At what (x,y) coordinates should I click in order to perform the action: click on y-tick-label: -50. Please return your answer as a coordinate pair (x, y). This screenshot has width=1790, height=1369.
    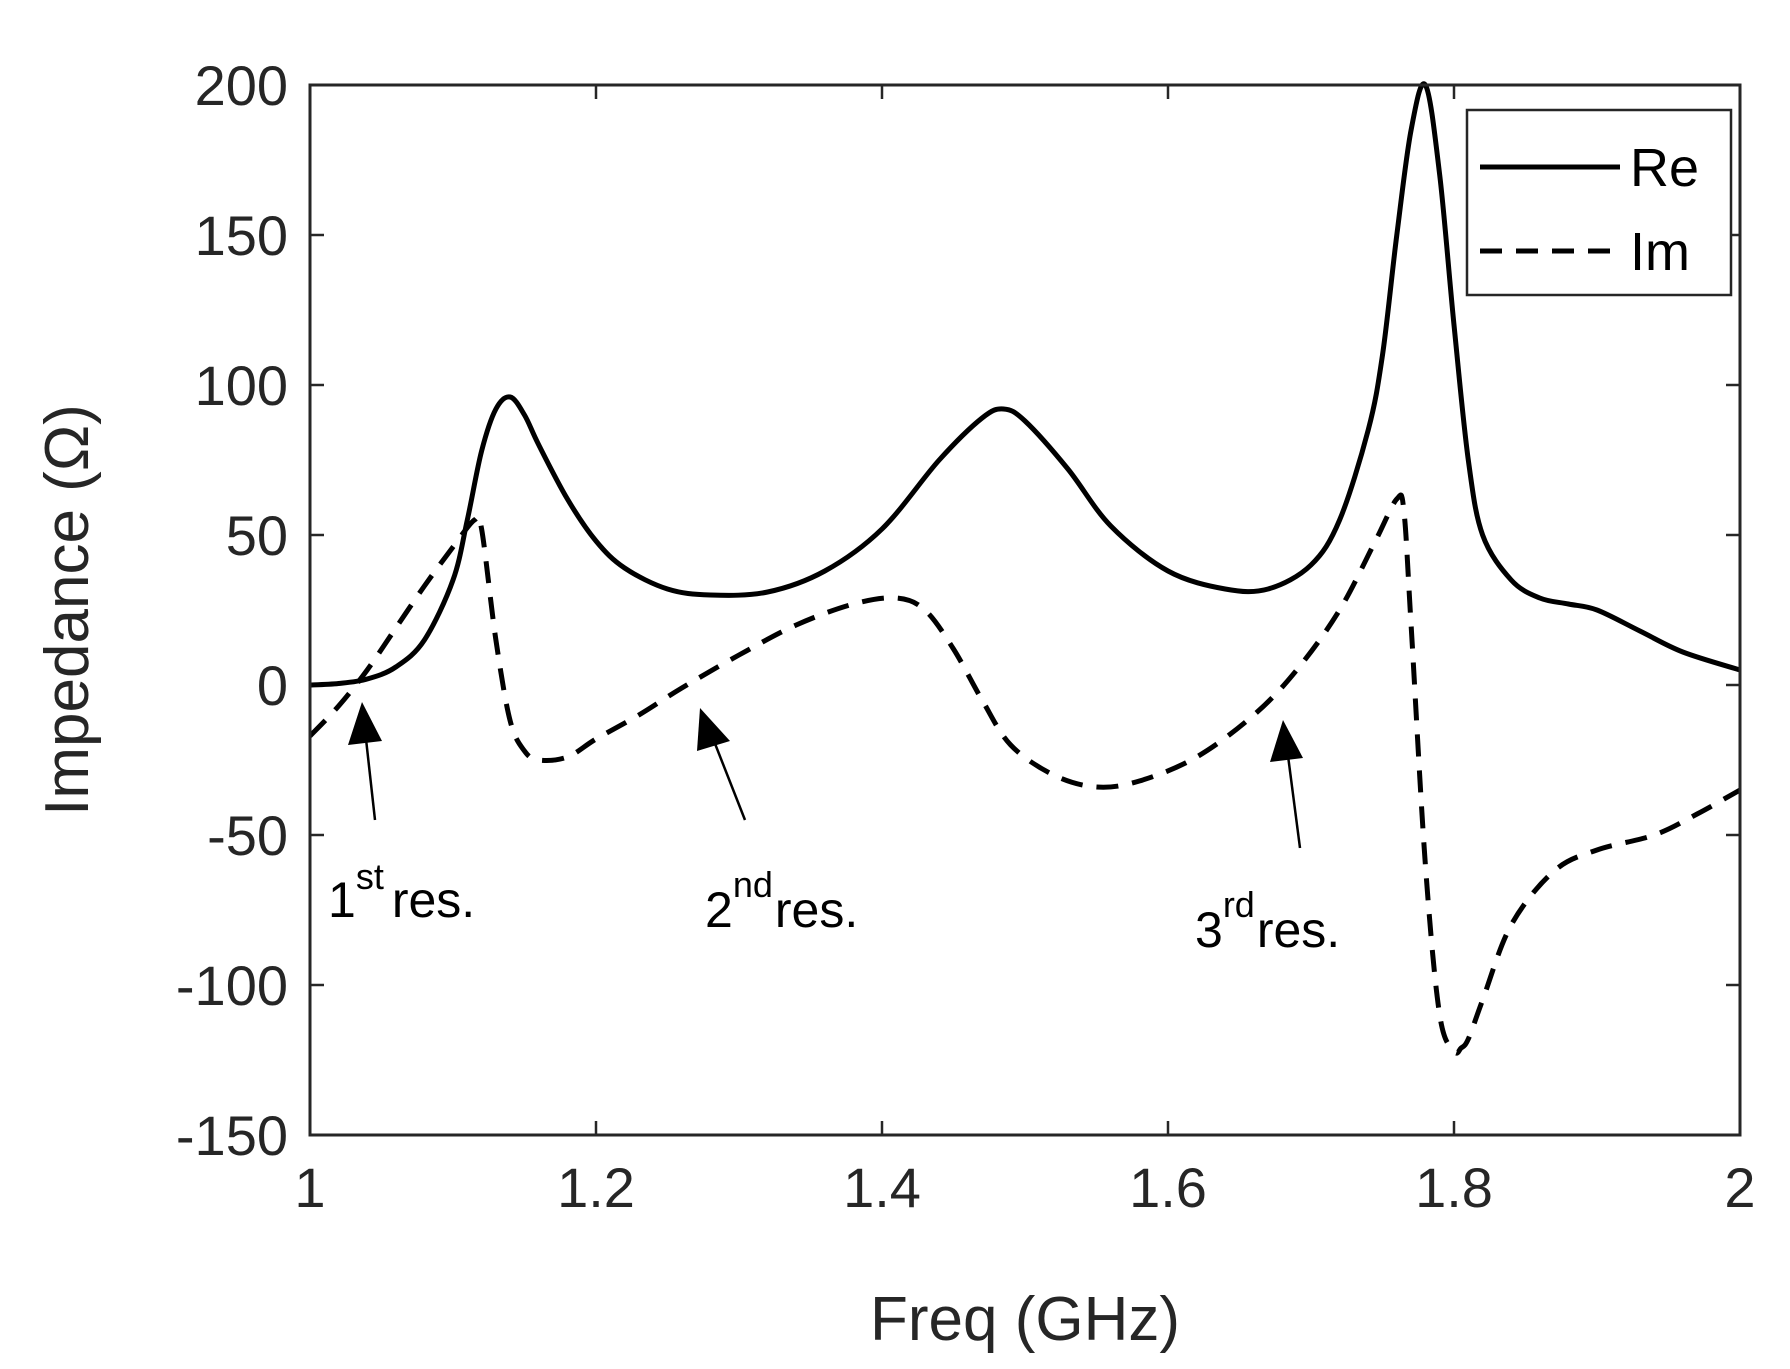
    Looking at the image, I should click on (247, 835).